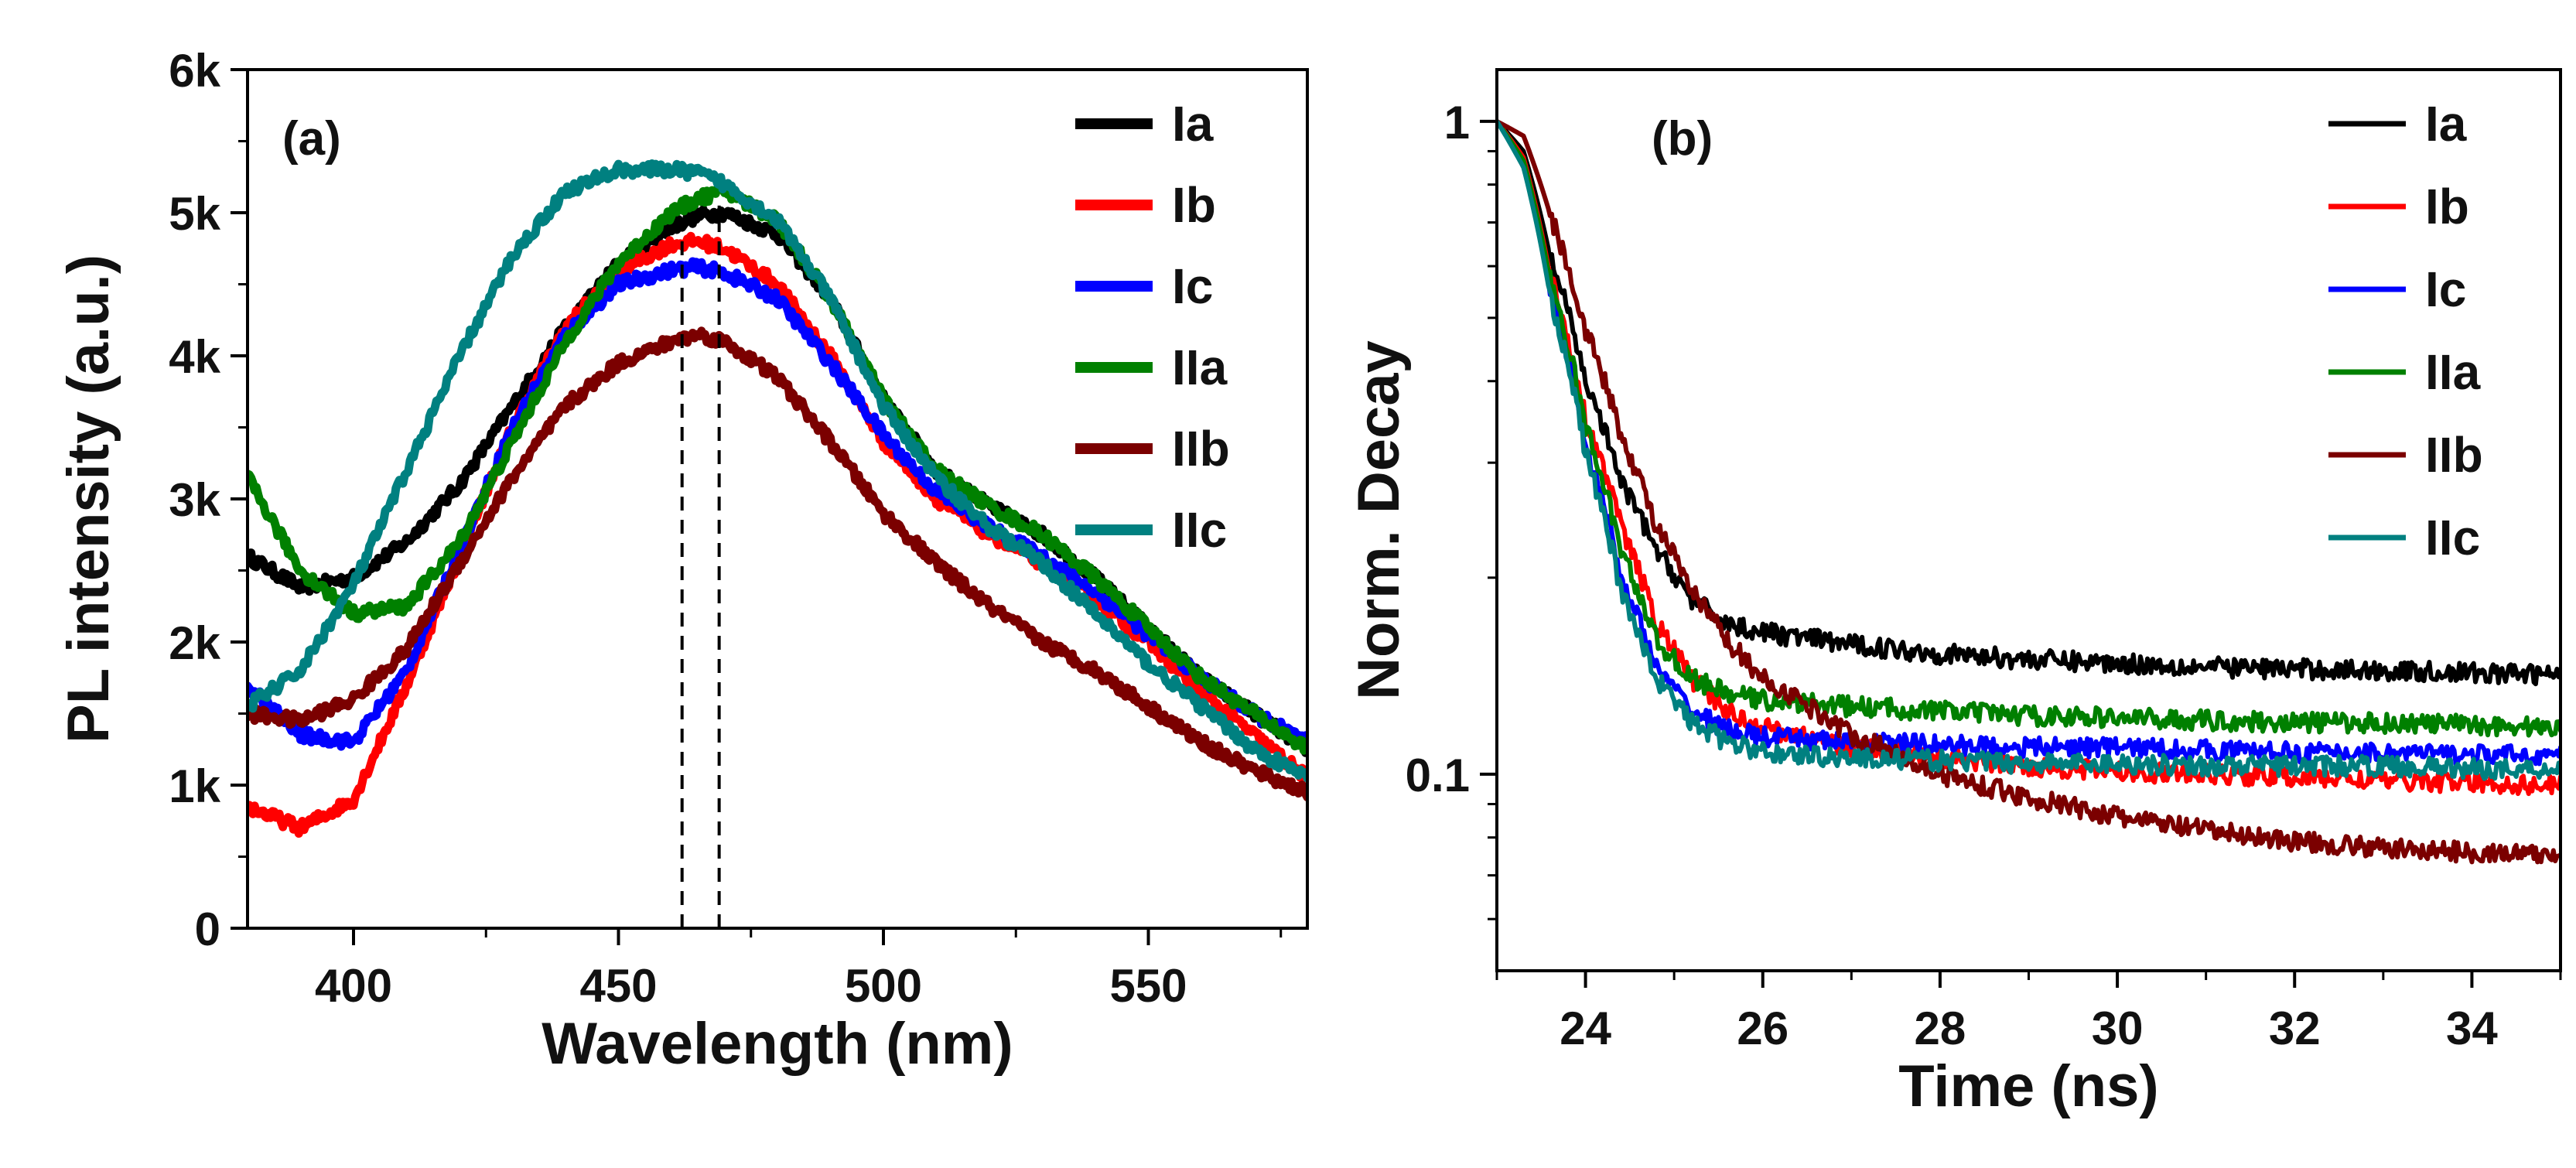 The width and height of the screenshot is (2576, 1168). Describe the element at coordinates (777, 1044) in the screenshot. I see `x-axis-title: Wavelength (nm)` at that location.